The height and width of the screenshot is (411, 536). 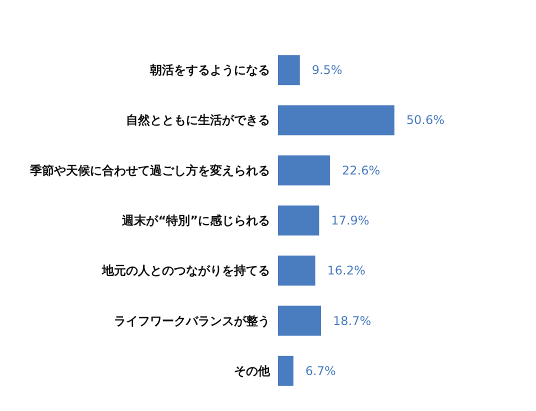 What do you see at coordinates (346, 271) in the screenshot?
I see `data-label: 16.2%` at bounding box center [346, 271].